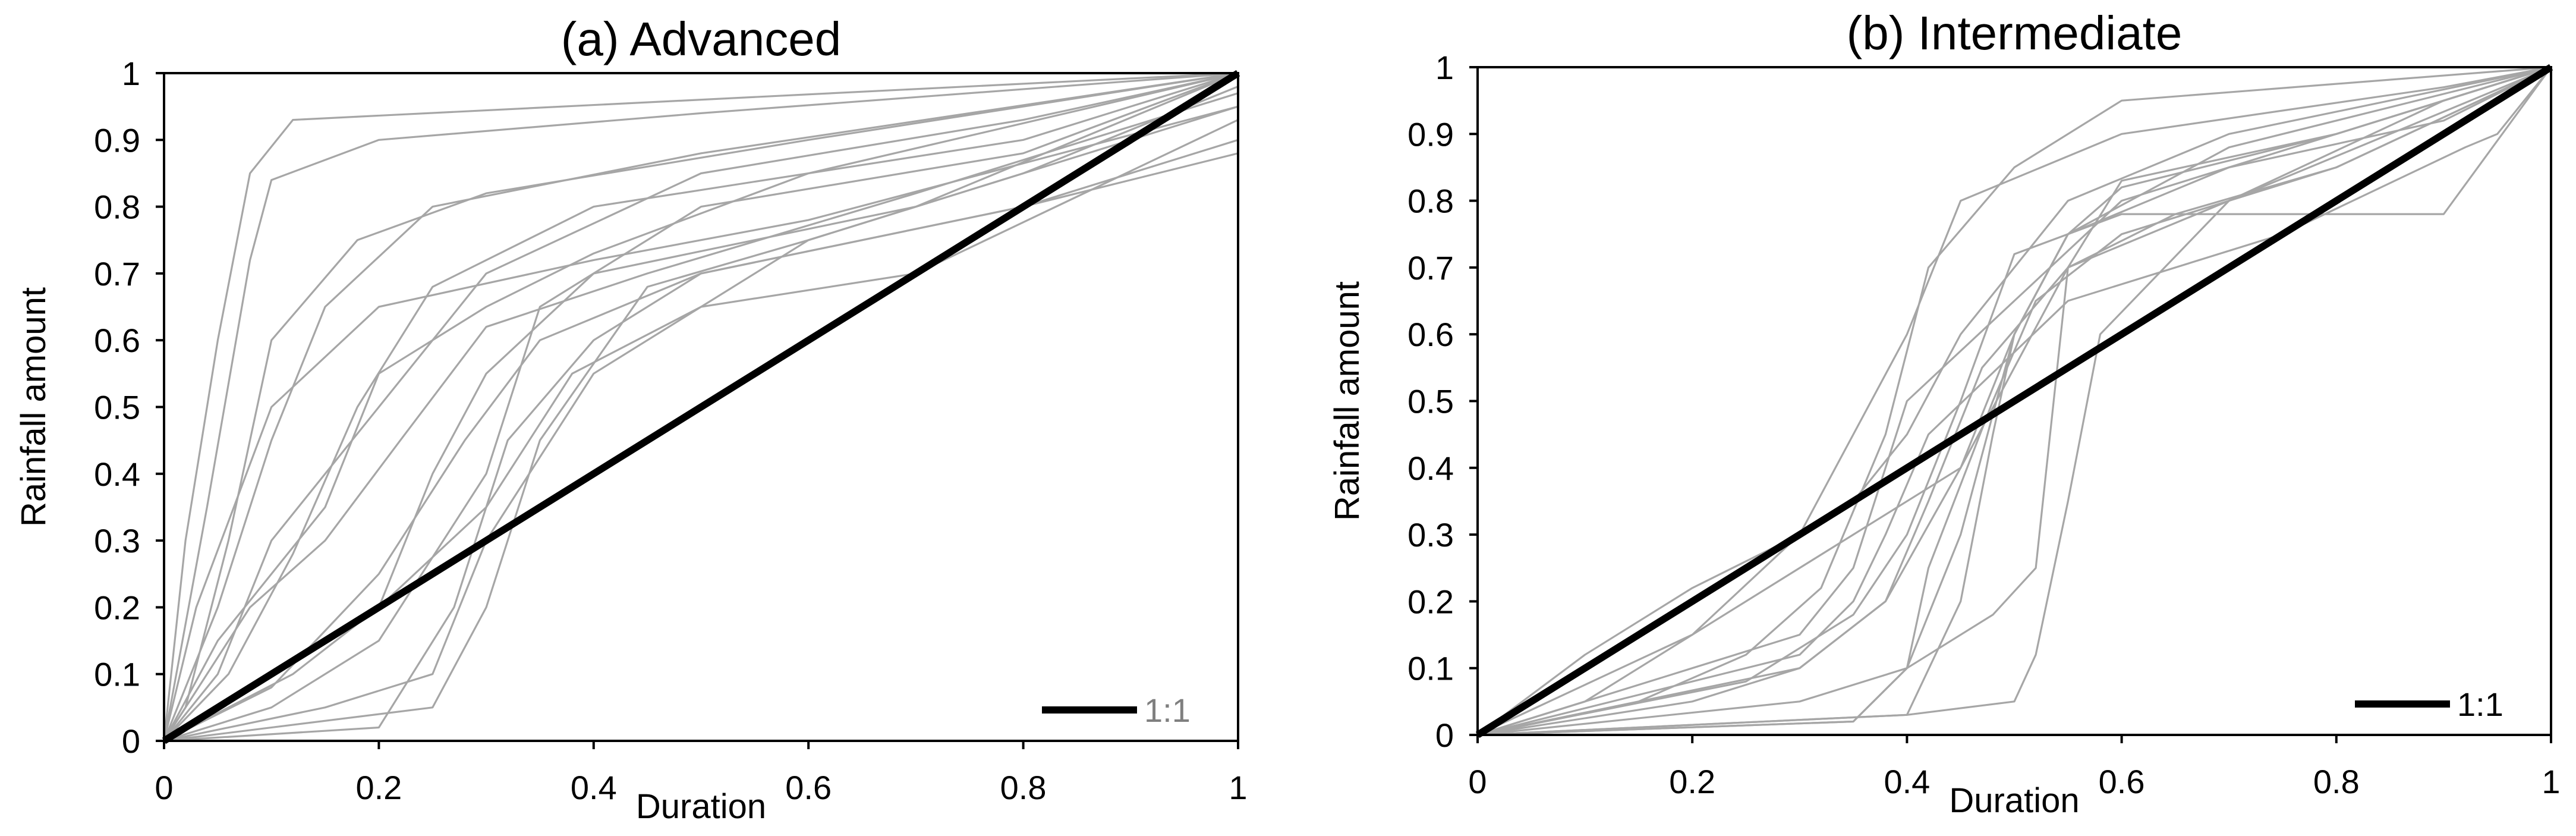 Image resolution: width=2576 pixels, height=836 pixels. What do you see at coordinates (701, 38) in the screenshot?
I see `chart-title: (a) Advanced` at bounding box center [701, 38].